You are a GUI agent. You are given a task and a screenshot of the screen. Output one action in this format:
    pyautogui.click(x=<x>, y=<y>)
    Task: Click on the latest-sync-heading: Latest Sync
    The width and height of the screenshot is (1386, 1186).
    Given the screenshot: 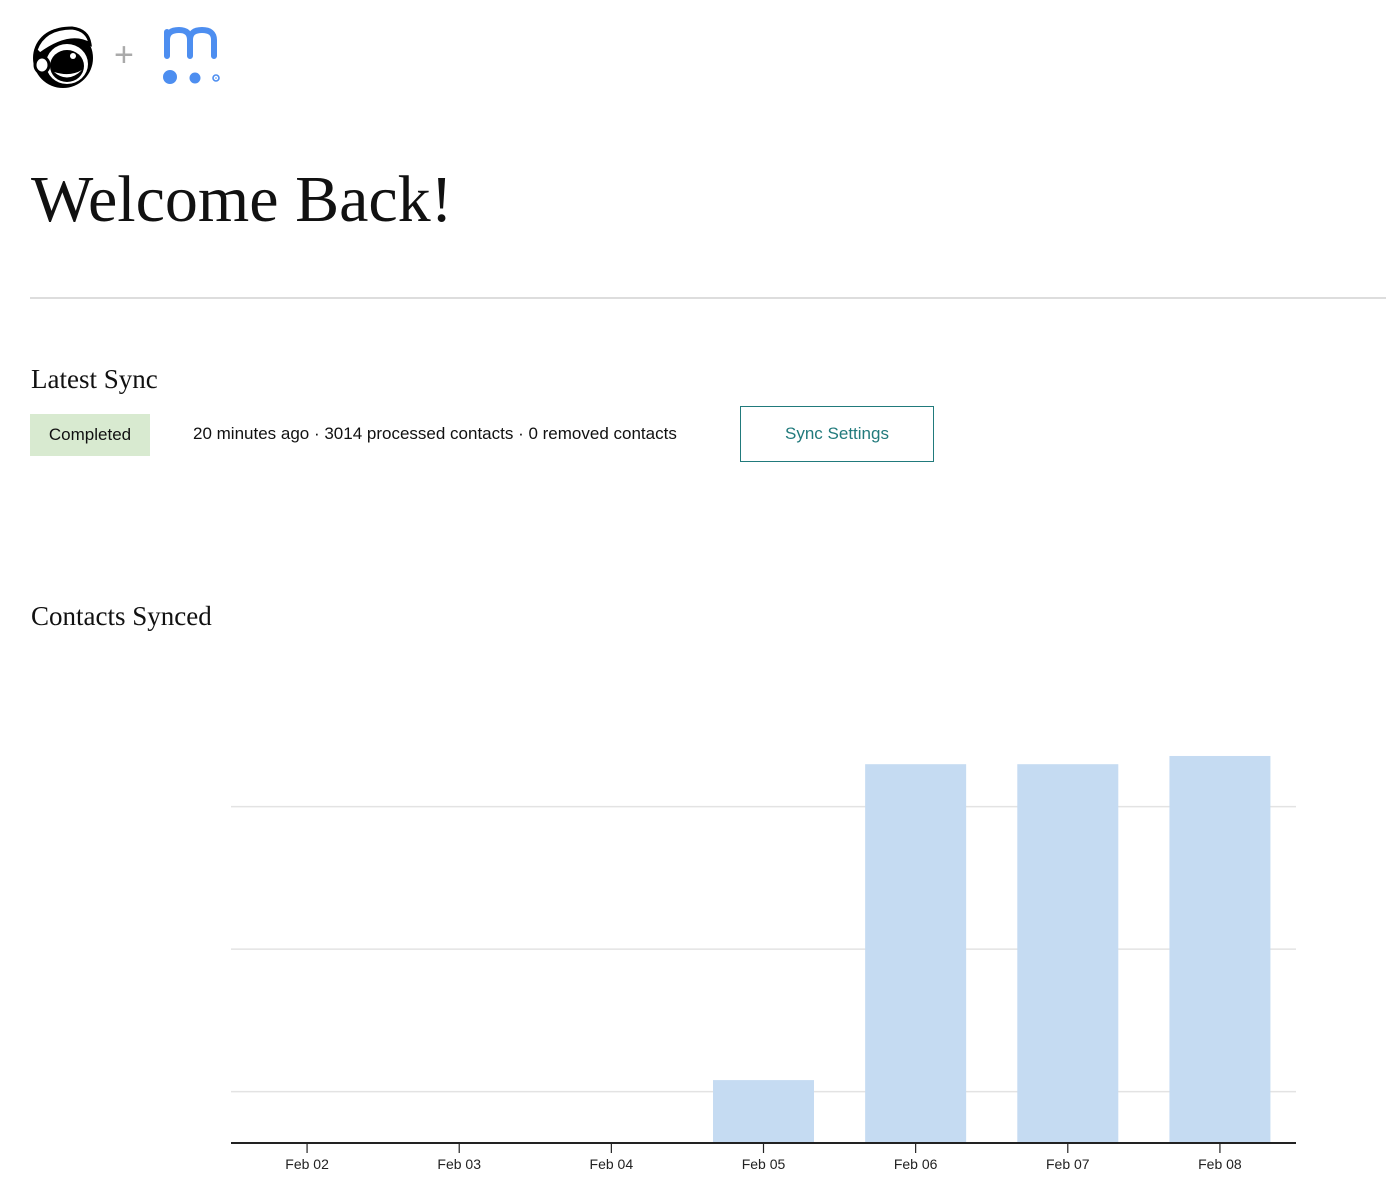 What is the action you would take?
    pyautogui.click(x=94, y=379)
    